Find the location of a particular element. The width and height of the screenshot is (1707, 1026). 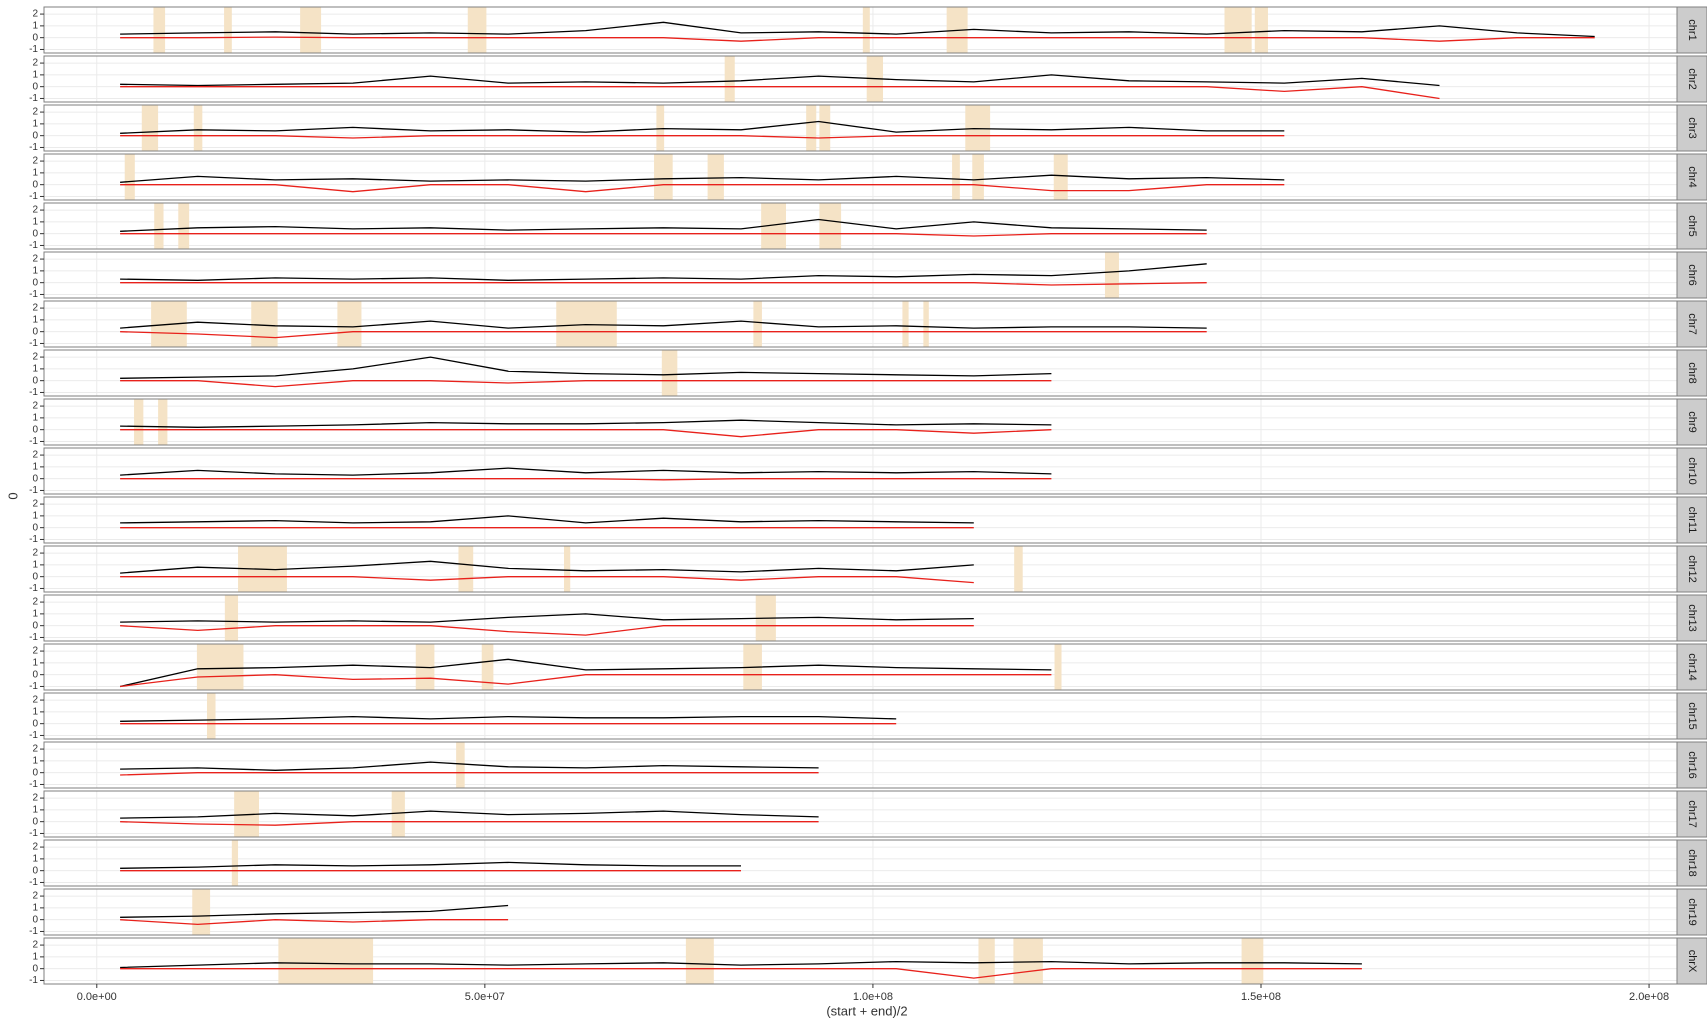

facet-label: chrX is located at coordinates (1692, 961).